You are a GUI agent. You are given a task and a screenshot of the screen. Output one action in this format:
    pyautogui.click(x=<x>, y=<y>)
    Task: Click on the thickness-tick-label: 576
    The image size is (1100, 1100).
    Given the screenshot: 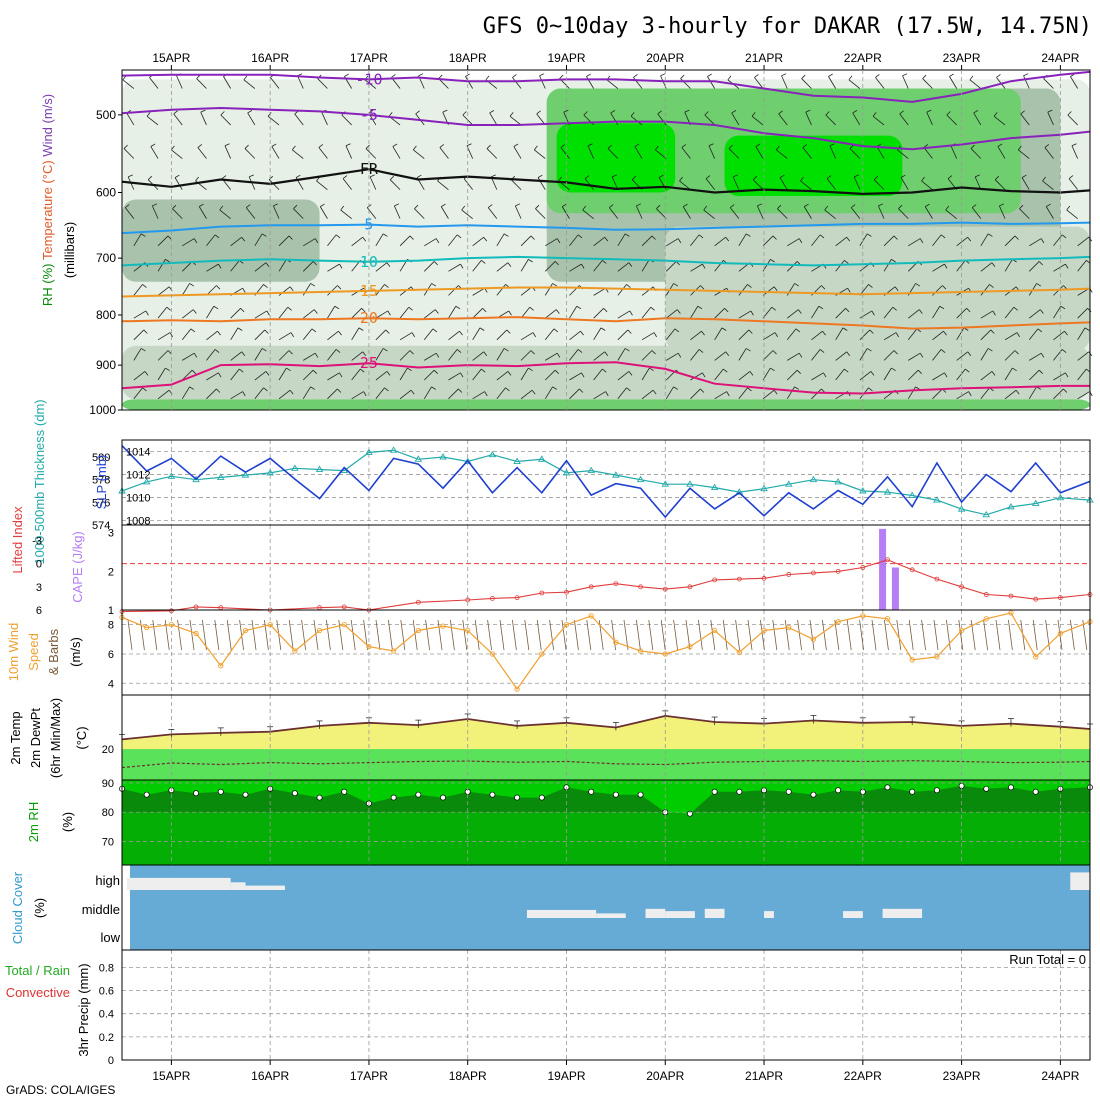 What is the action you would take?
    pyautogui.click(x=101, y=503)
    